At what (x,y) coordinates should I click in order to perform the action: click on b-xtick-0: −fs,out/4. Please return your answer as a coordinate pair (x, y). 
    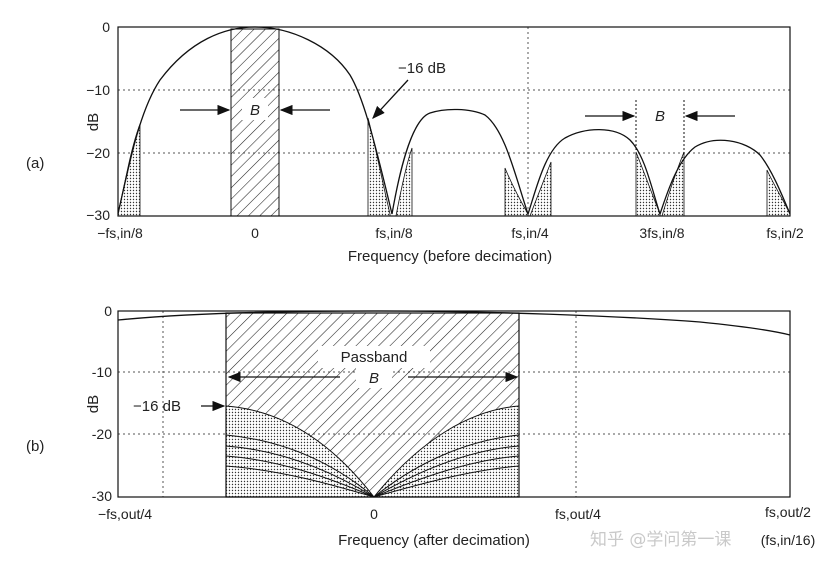
    Looking at the image, I should click on (125, 514).